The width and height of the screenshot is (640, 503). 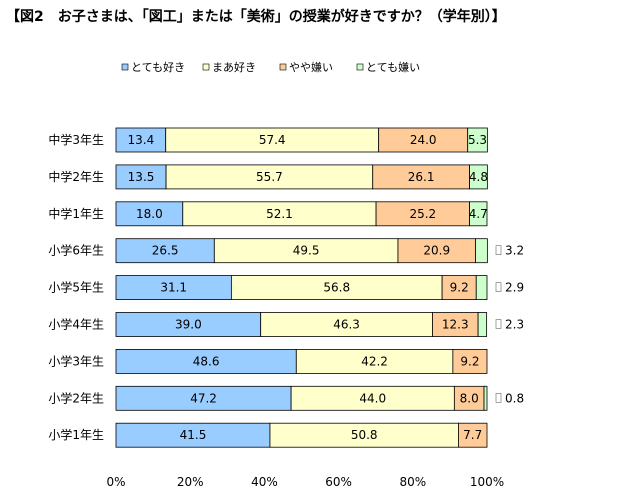 What do you see at coordinates (412, 482) in the screenshot?
I see `x-tick-label: 80%` at bounding box center [412, 482].